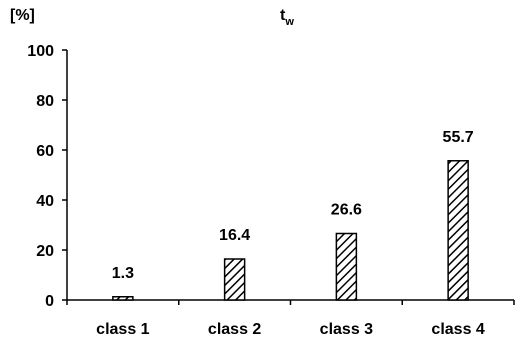 Image resolution: width=522 pixels, height=345 pixels. Describe the element at coordinates (45, 201) in the screenshot. I see `y-tick-label: 40` at that location.